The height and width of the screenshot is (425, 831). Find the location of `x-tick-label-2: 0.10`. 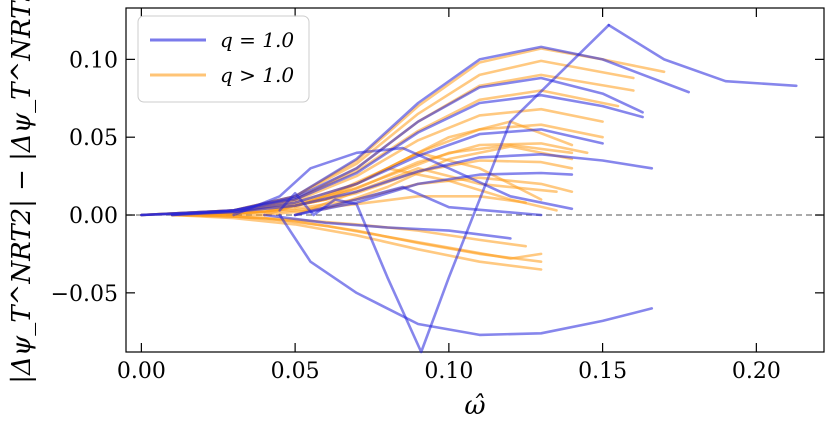

x-tick-label-2: 0.10 is located at coordinates (448, 371).